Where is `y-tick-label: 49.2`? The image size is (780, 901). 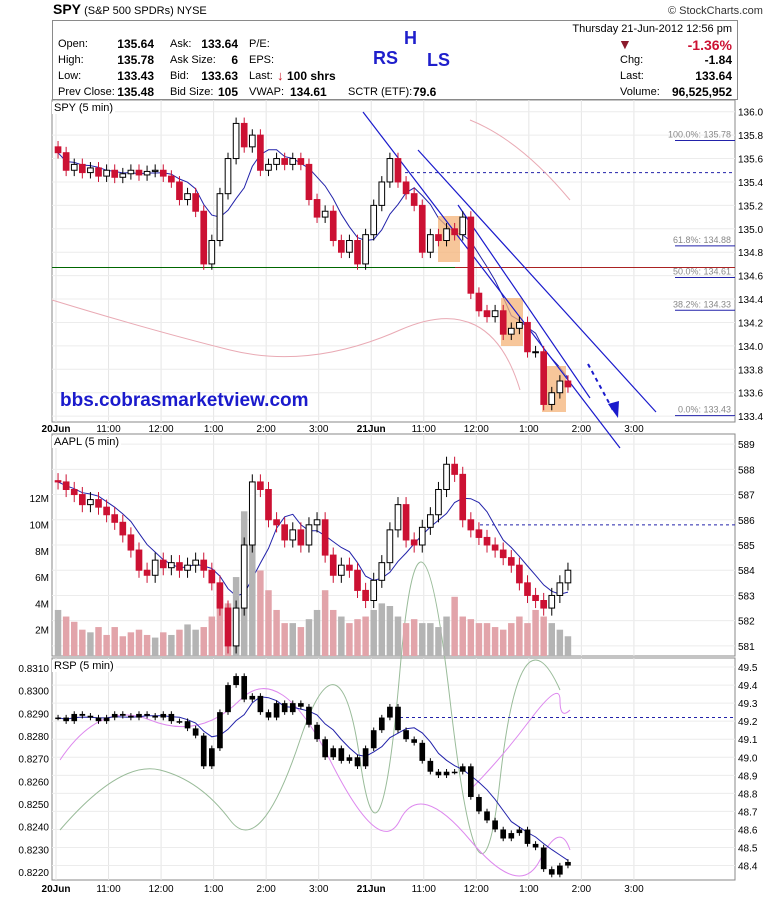 y-tick-label: 49.2 is located at coordinates (748, 722).